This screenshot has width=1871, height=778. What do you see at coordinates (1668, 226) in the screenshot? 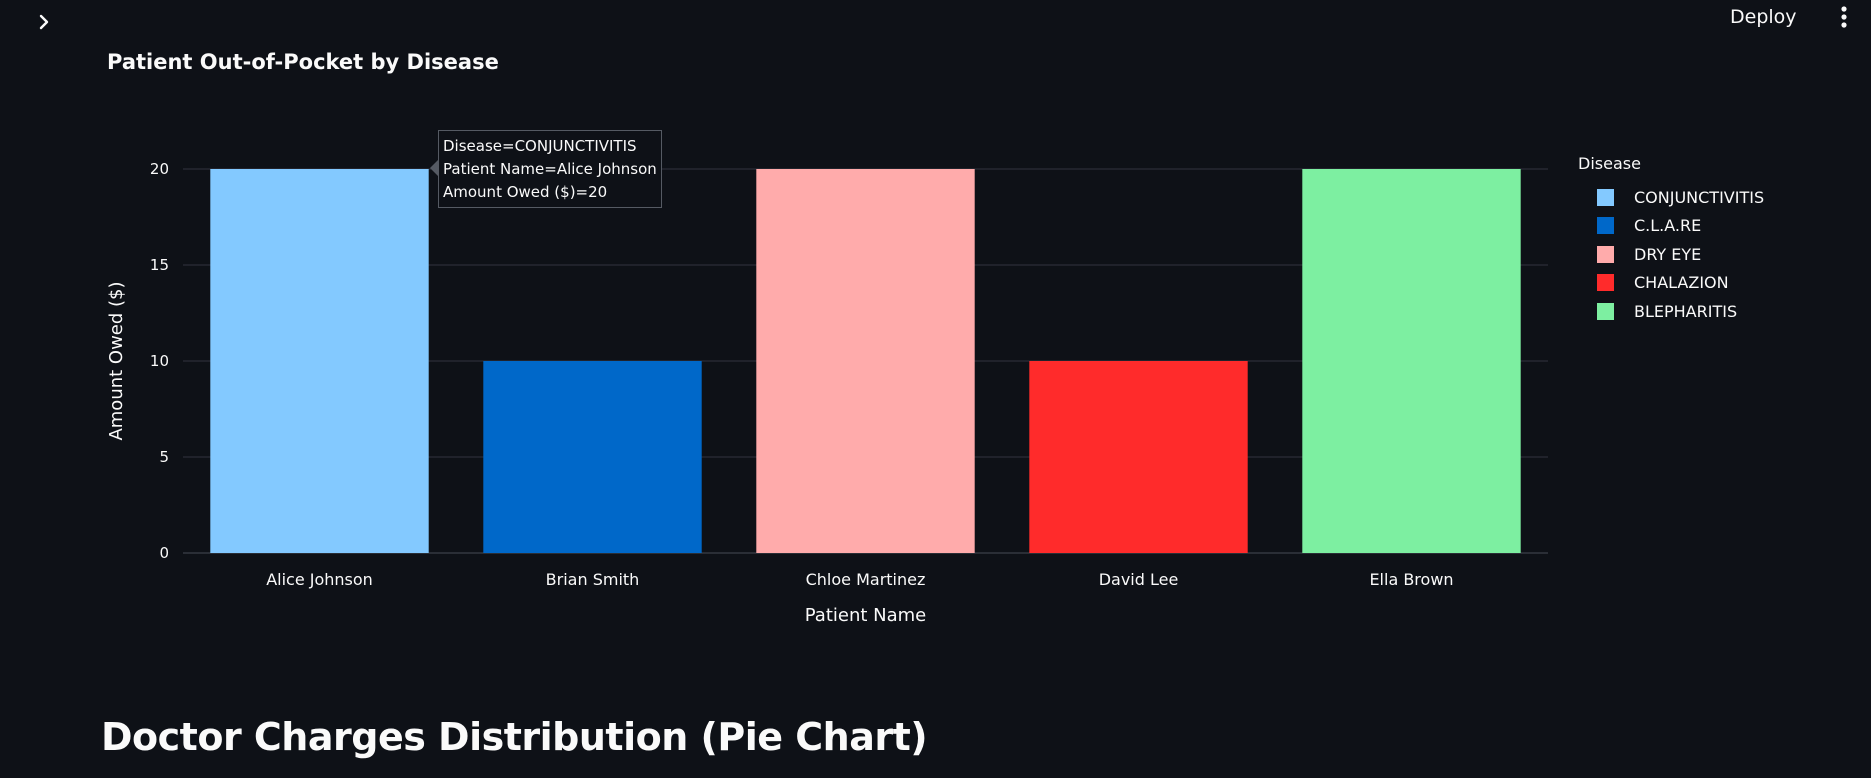
I see `legend-label: C.L.A.RE` at bounding box center [1668, 226].